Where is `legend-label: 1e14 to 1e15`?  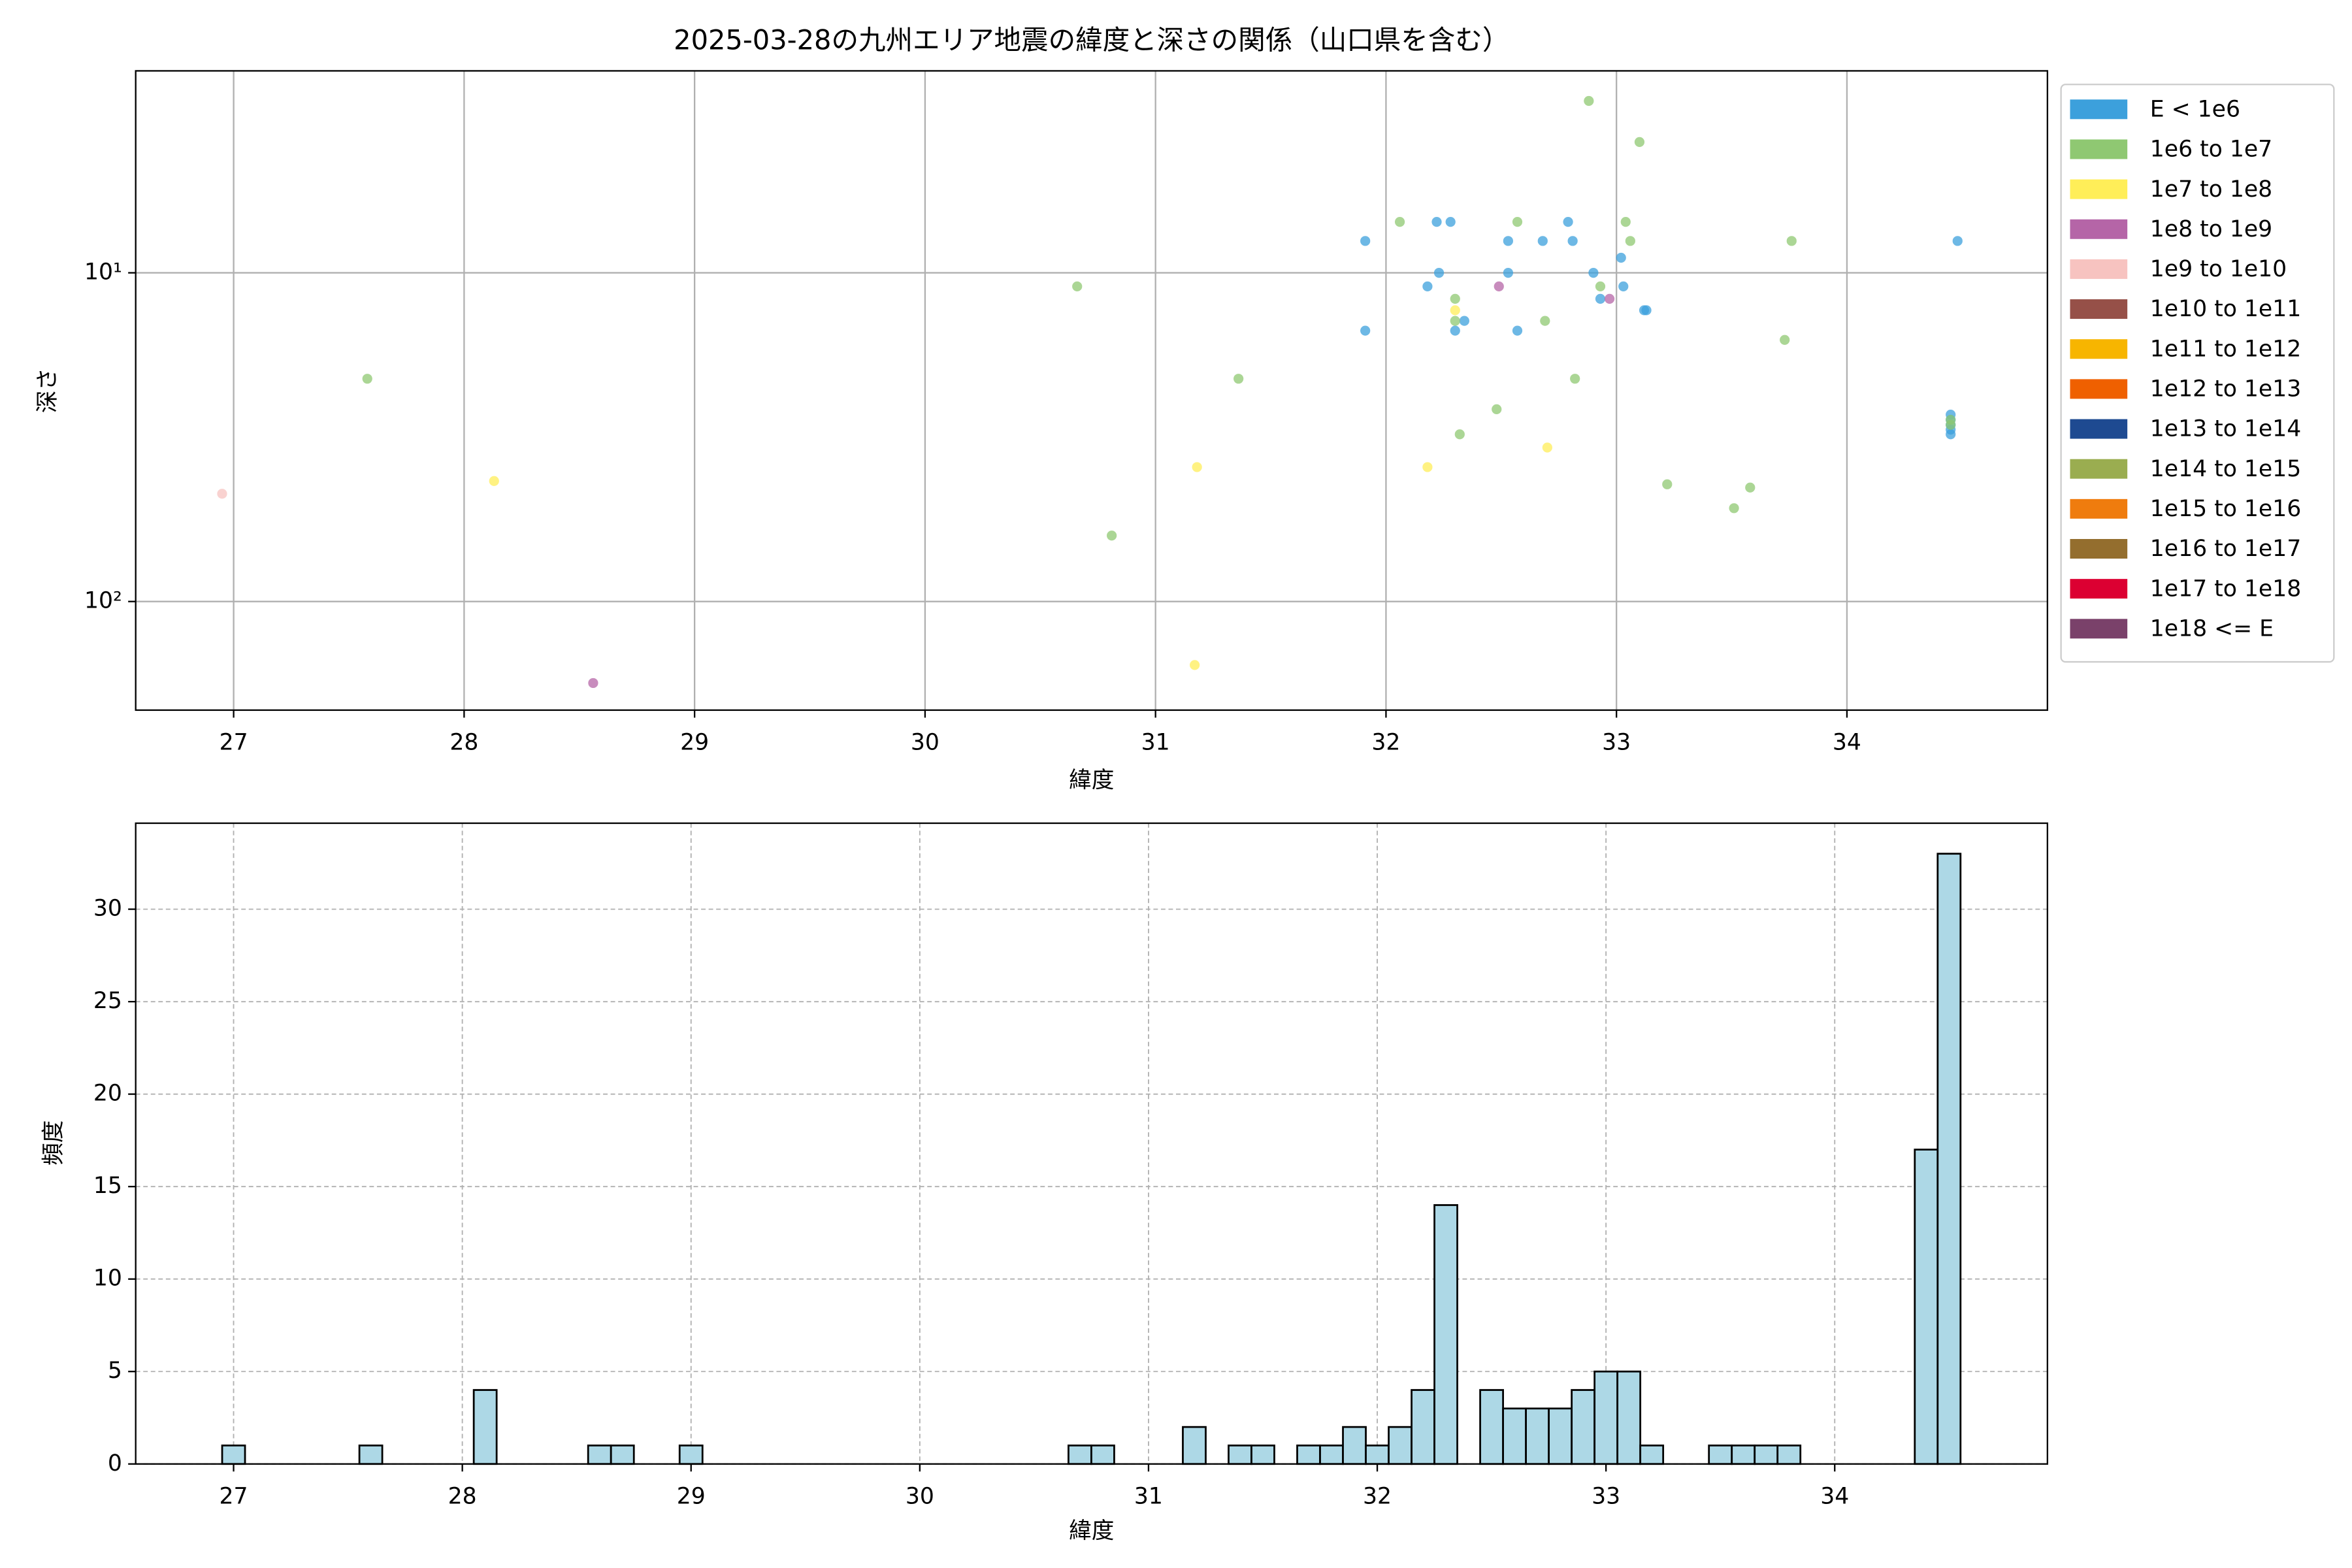 legend-label: 1e14 to 1e15 is located at coordinates (2225, 469).